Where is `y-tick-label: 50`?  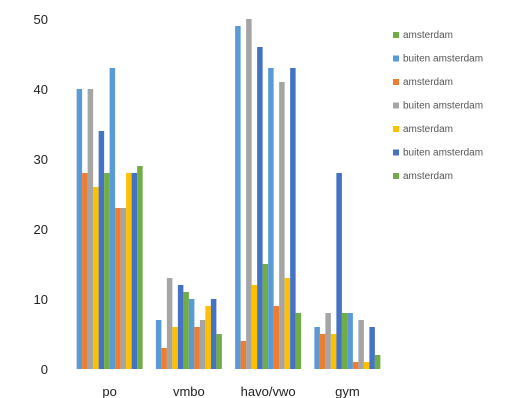
y-tick-label: 50 is located at coordinates (41, 19).